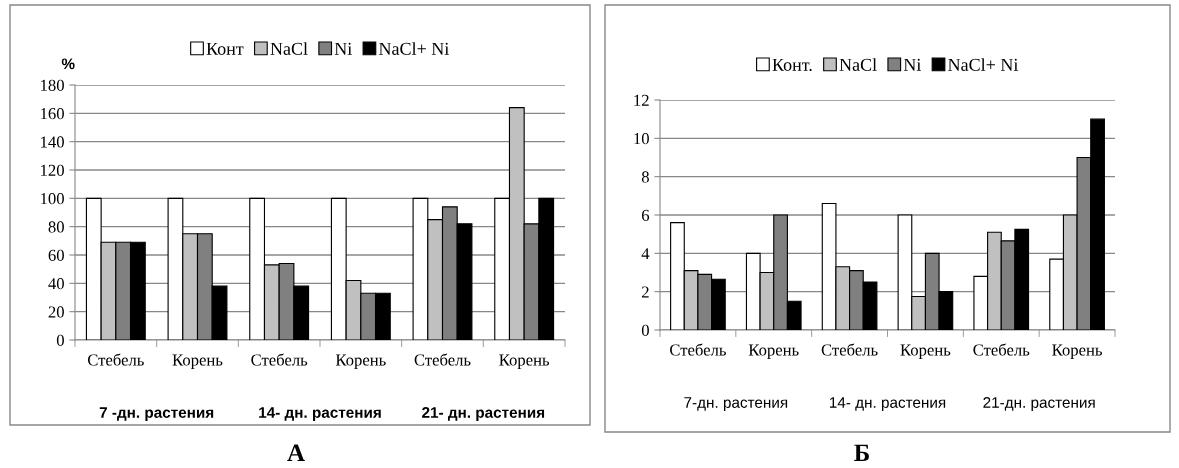 The width and height of the screenshot is (1179, 468). Describe the element at coordinates (645, 292) in the screenshot. I see `y-tick-label: 2` at that location.